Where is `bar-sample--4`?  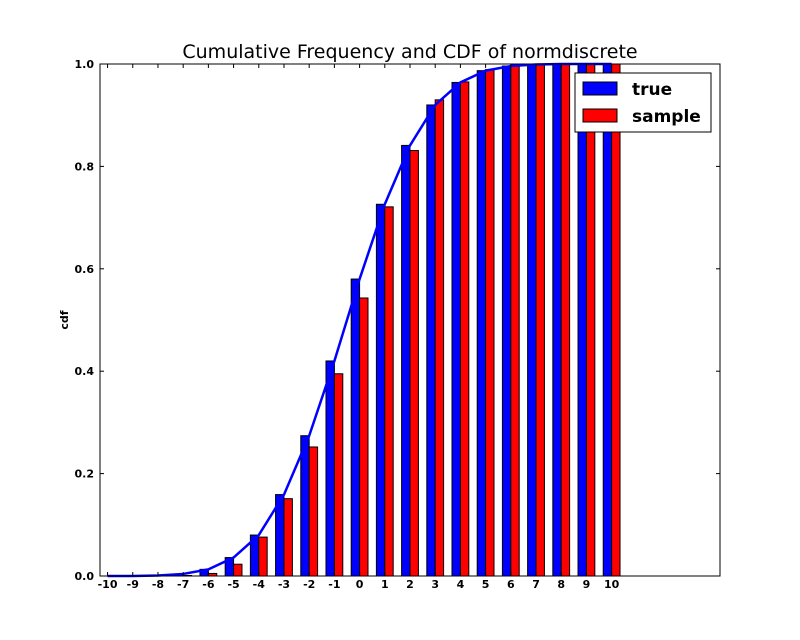 bar-sample--4 is located at coordinates (263, 556).